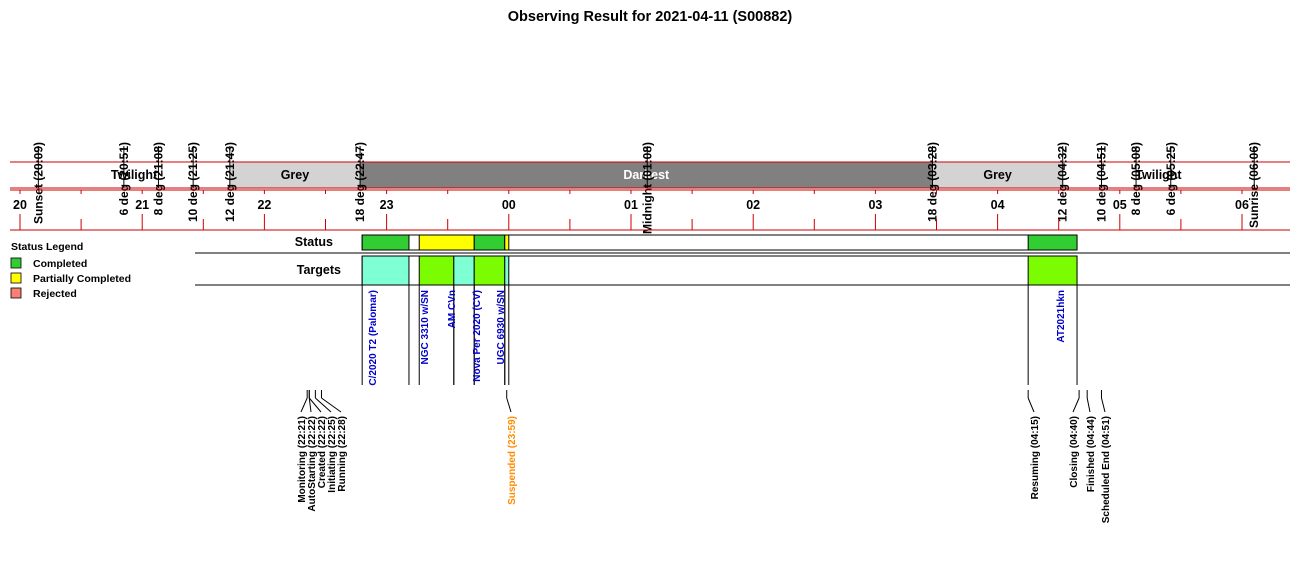 The image size is (1300, 565). What do you see at coordinates (1061, 316) in the screenshot?
I see `target-name-label: AT2021hkn` at bounding box center [1061, 316].